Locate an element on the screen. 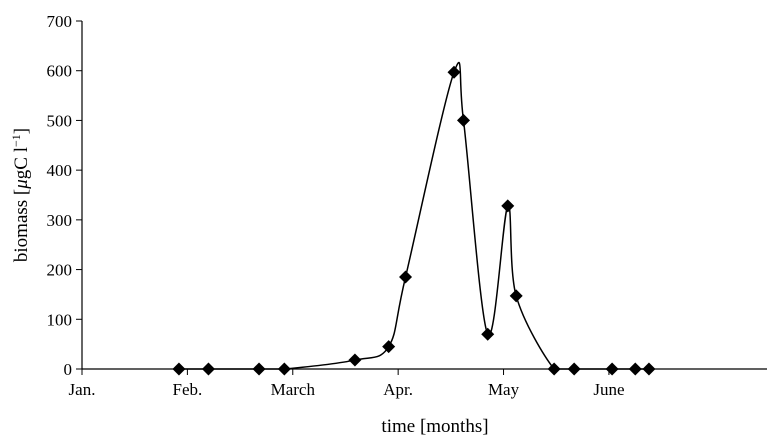 This screenshot has height=439, width=768. x-tick-label: Apr. is located at coordinates (398, 389).